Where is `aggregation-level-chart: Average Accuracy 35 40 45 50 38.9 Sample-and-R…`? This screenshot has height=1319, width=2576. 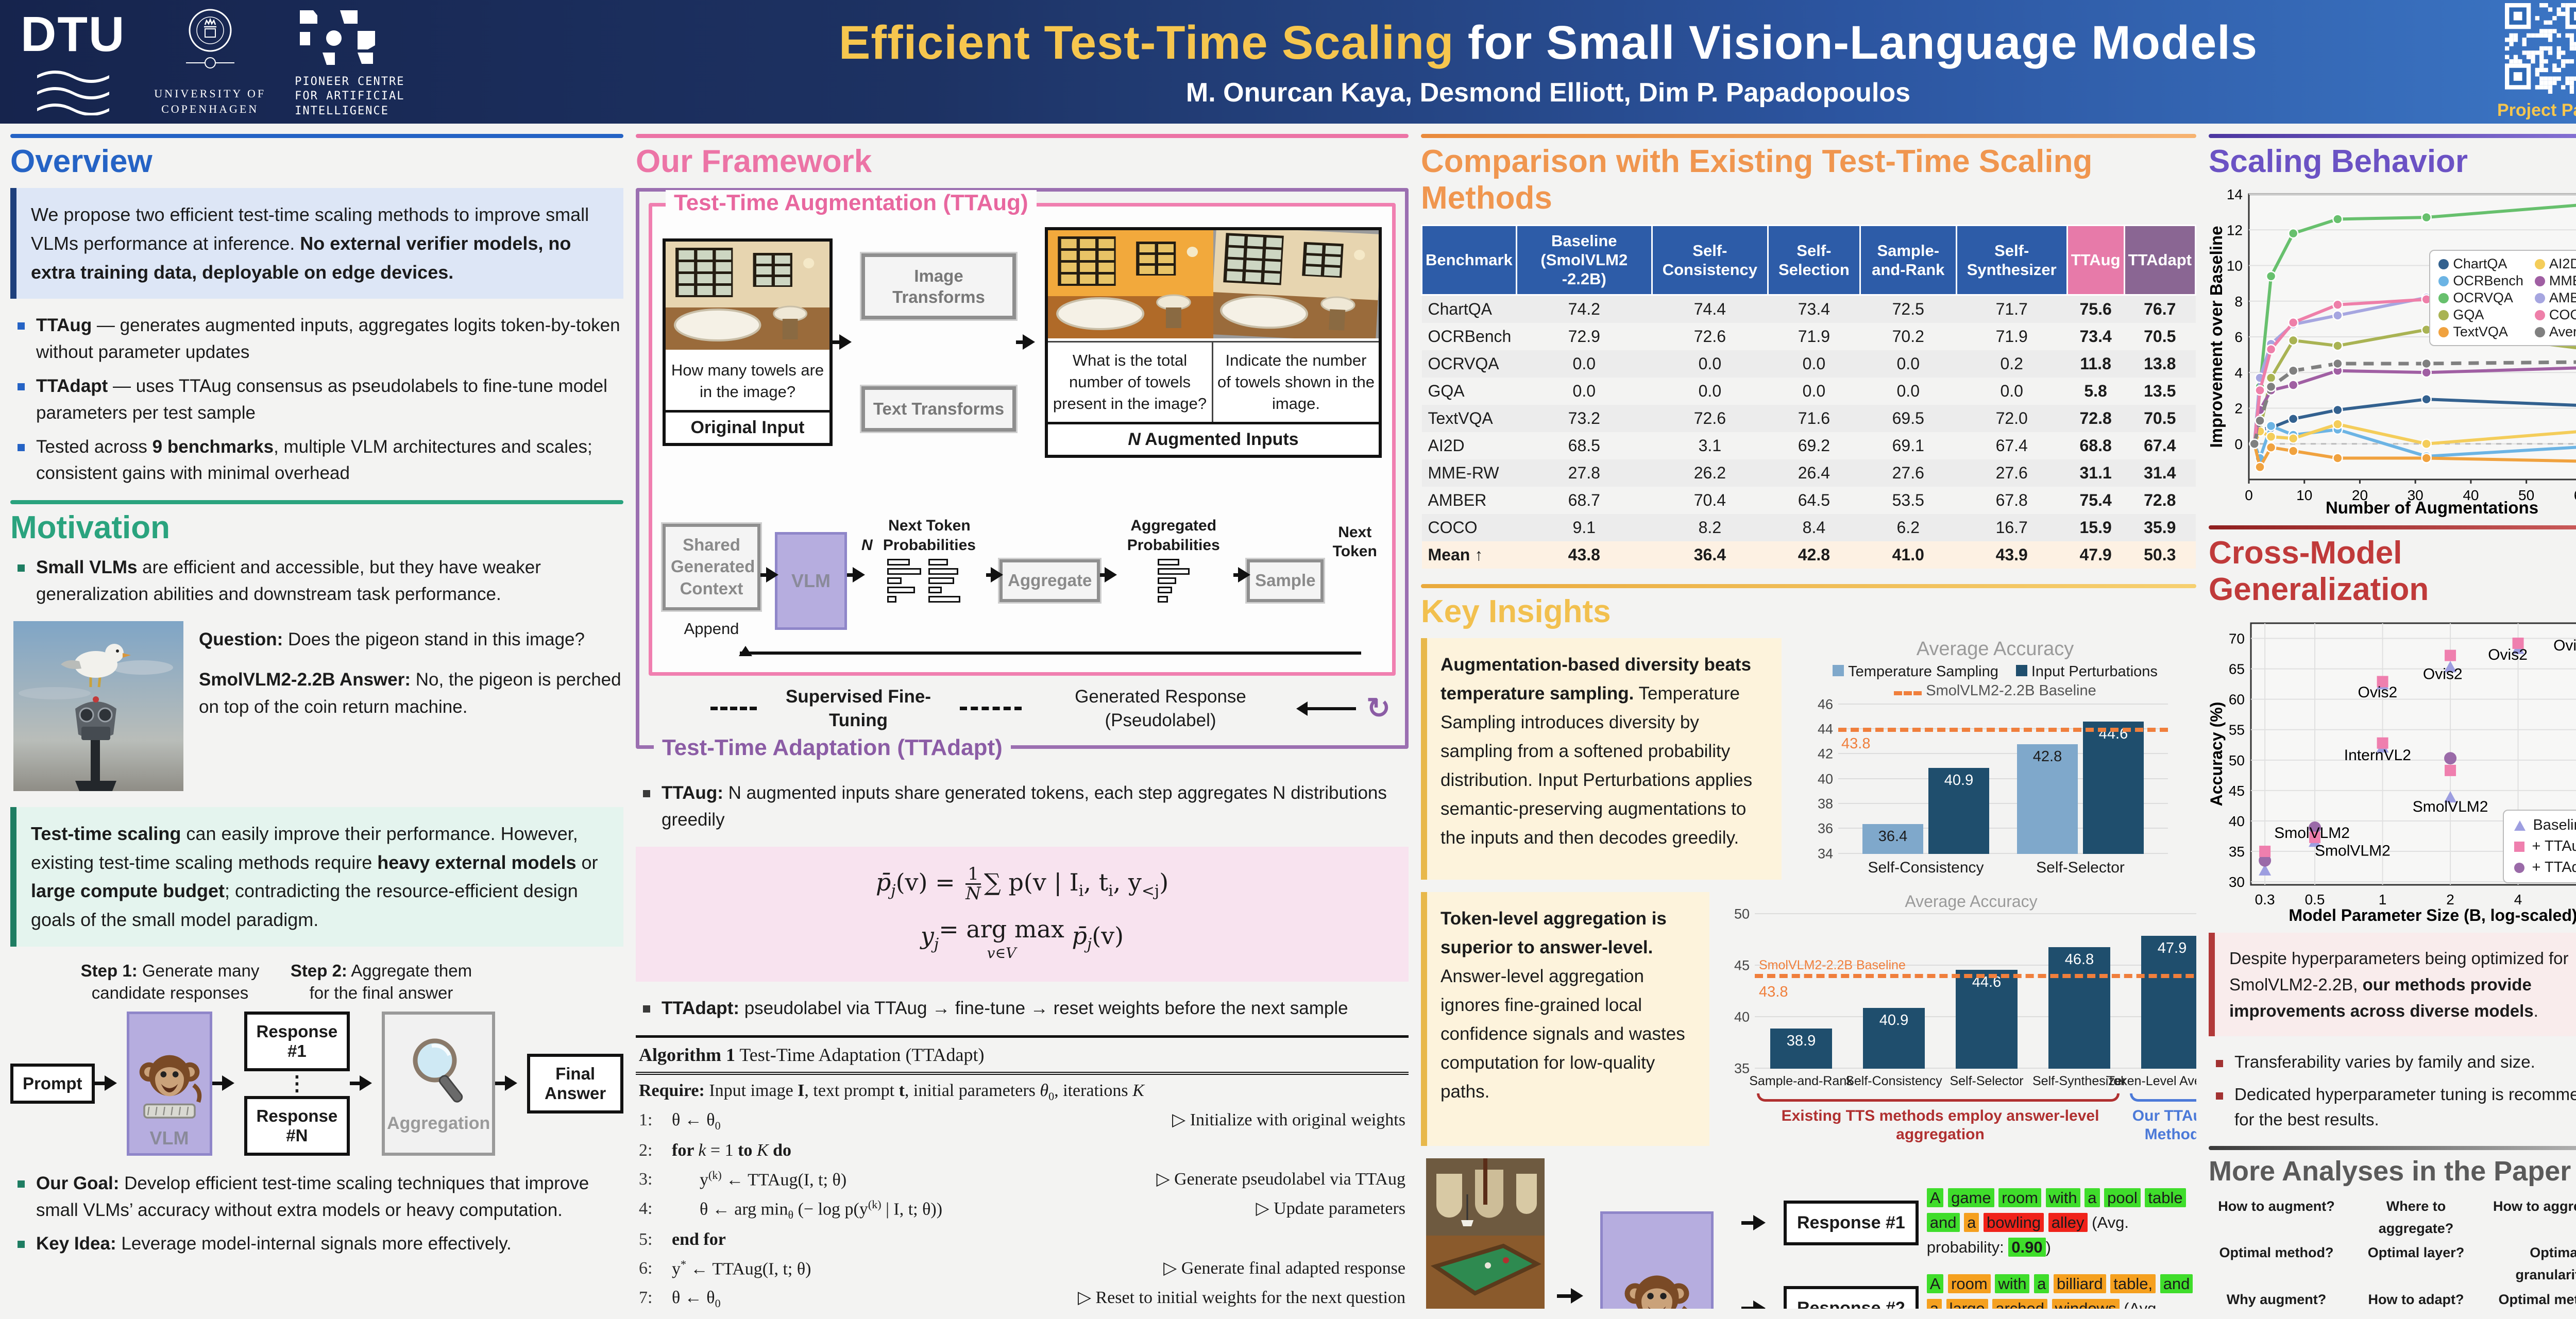 aggregation-level-chart: Average Accuracy 35 40 45 50 38.9 Sample-and-R… is located at coordinates (1959, 1019).